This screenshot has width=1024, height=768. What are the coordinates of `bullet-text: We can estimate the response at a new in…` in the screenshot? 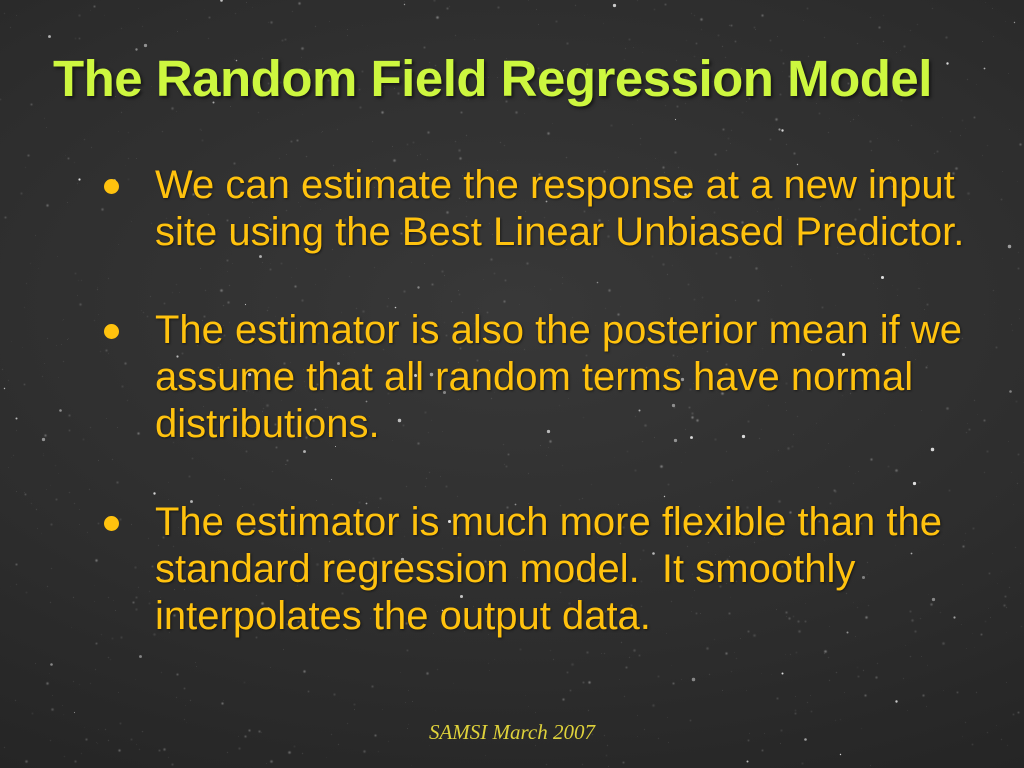 It's located at (560, 208).